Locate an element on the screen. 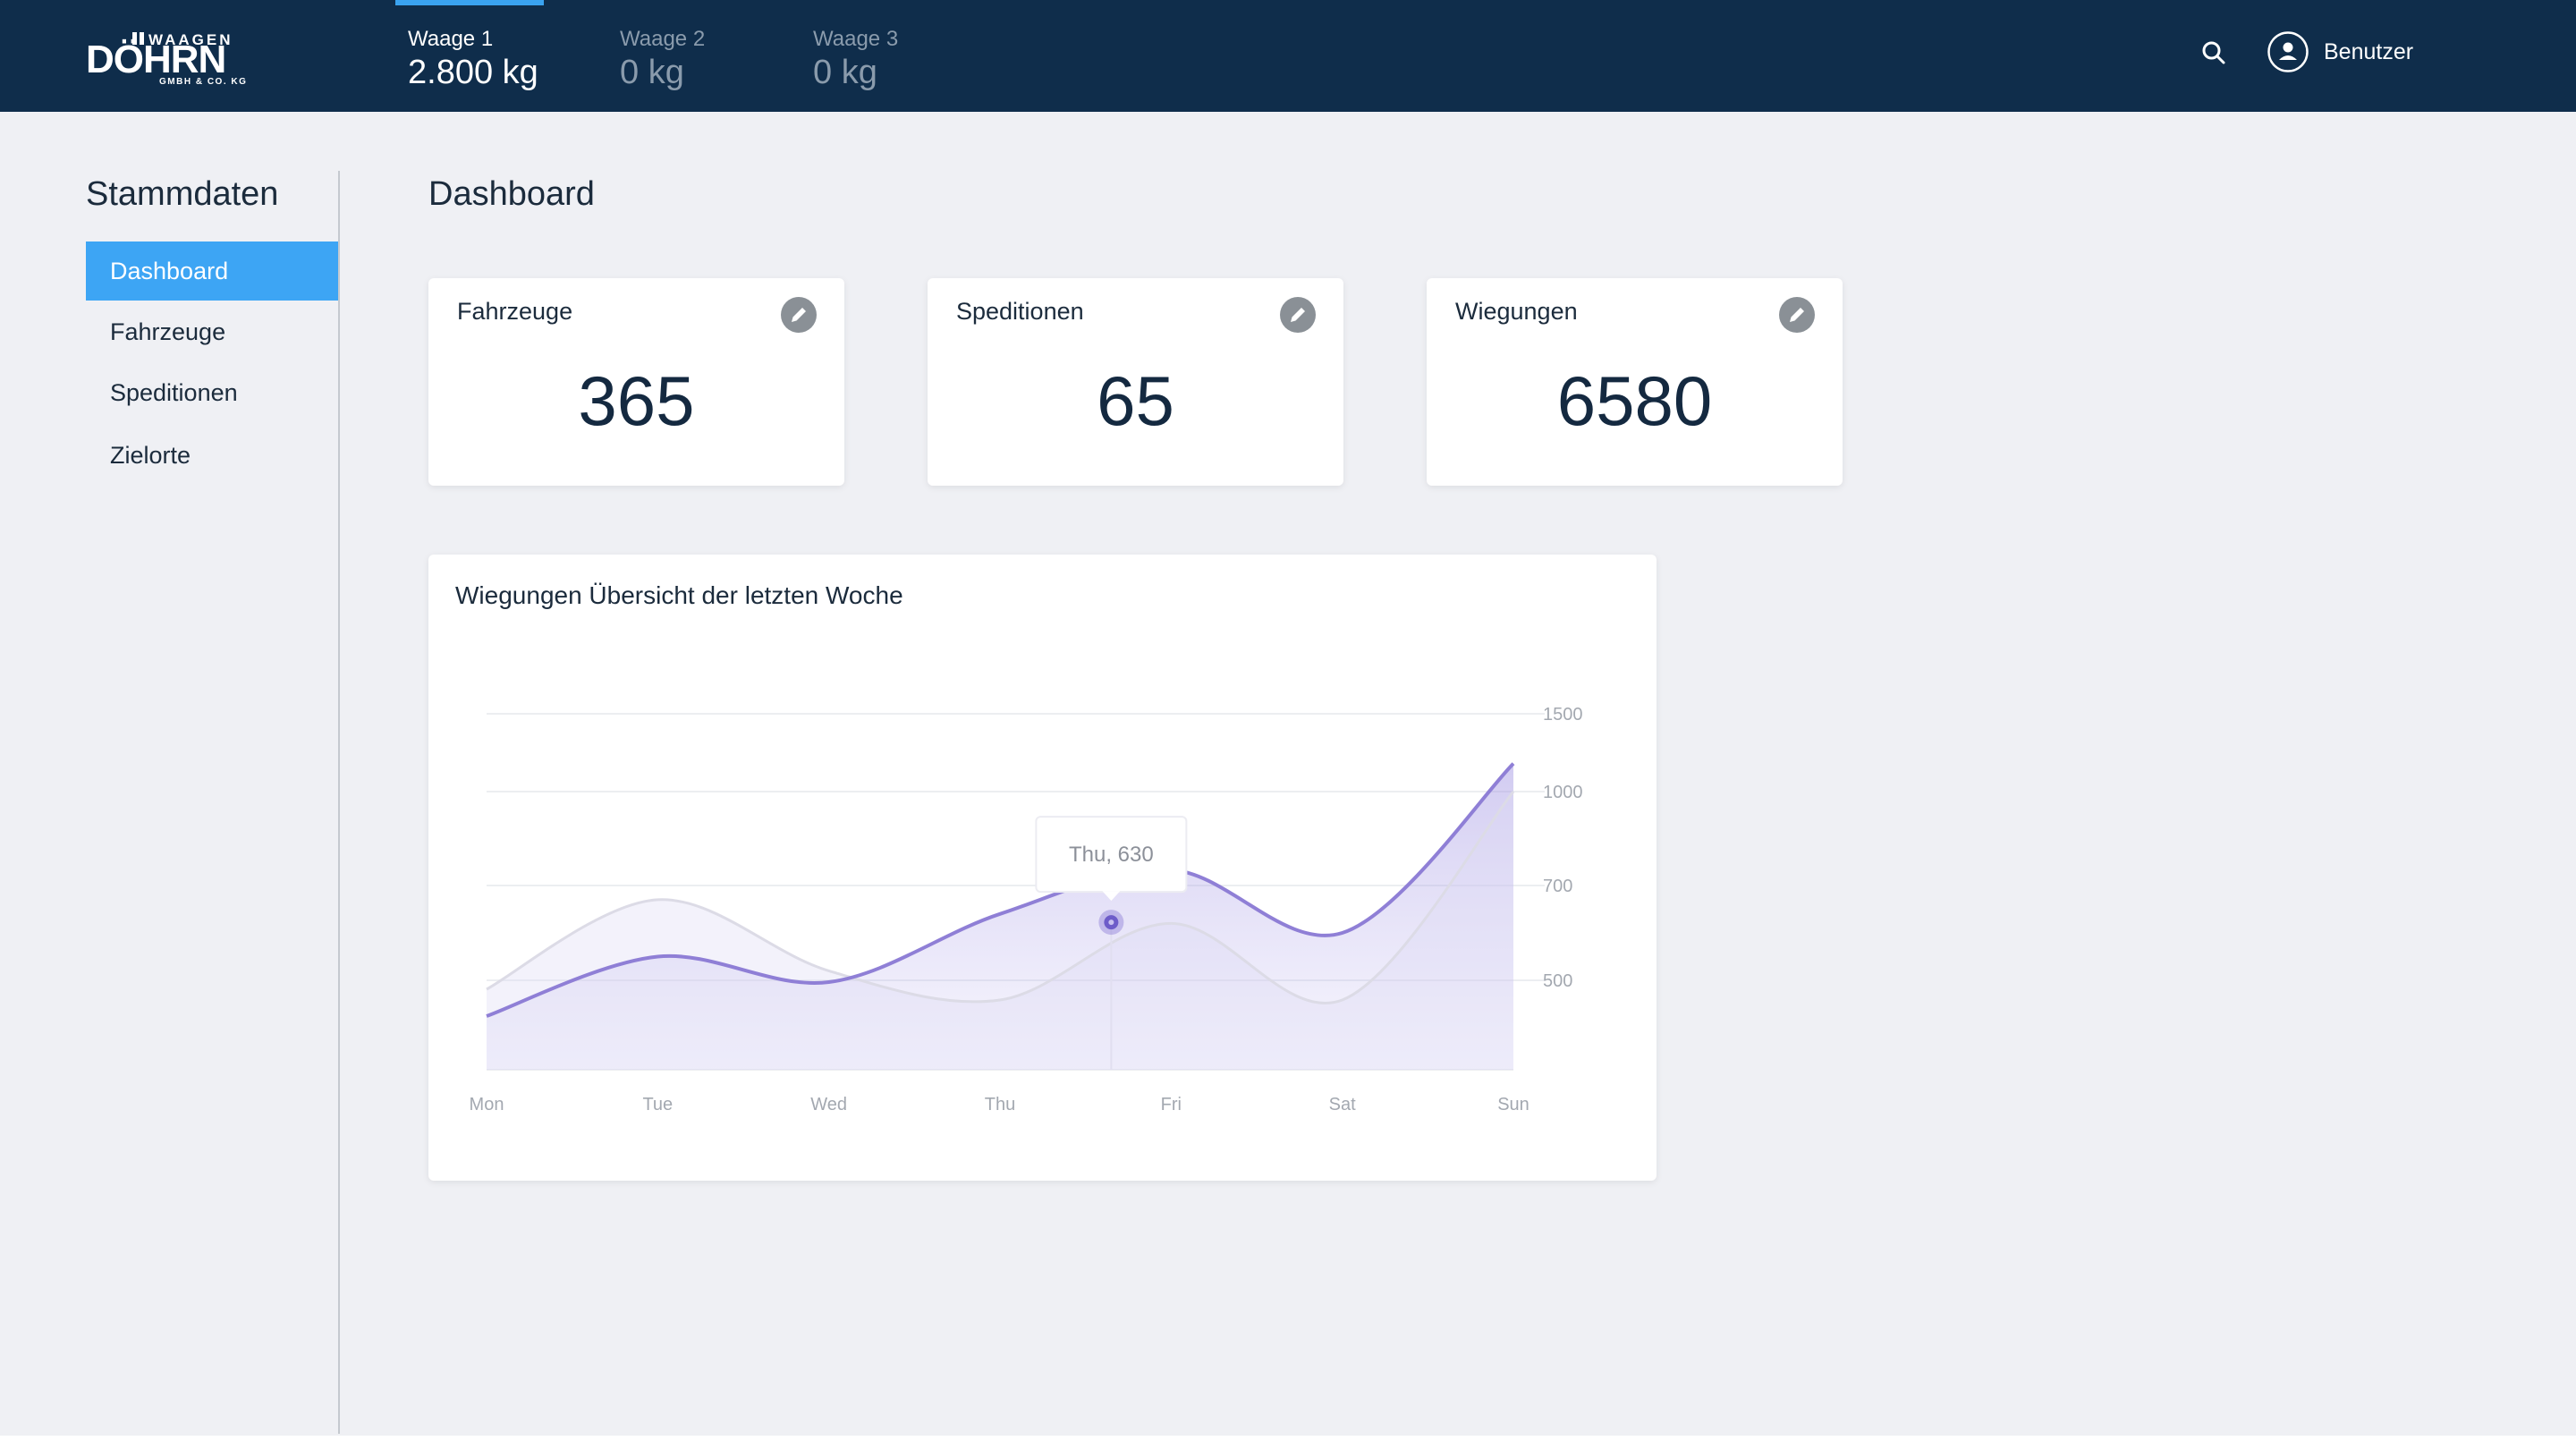 Image resolution: width=2576 pixels, height=1449 pixels. tooltip-label: Thu, 630 is located at coordinates (1111, 855).